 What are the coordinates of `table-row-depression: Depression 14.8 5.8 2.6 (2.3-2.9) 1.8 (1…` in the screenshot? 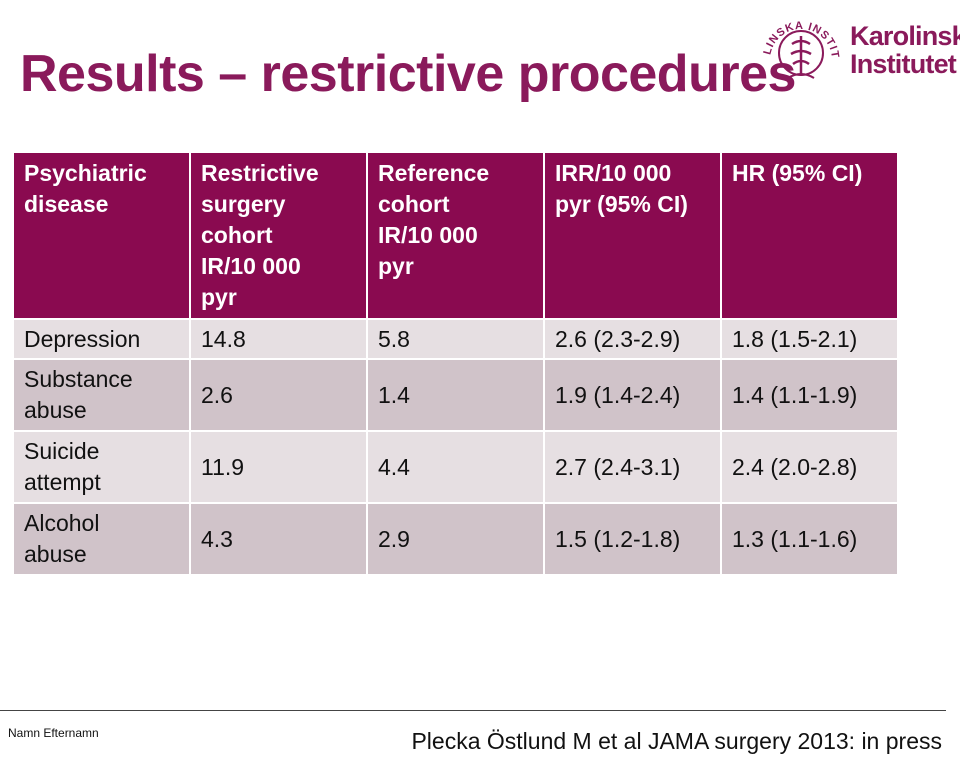 It's located at (456, 339).